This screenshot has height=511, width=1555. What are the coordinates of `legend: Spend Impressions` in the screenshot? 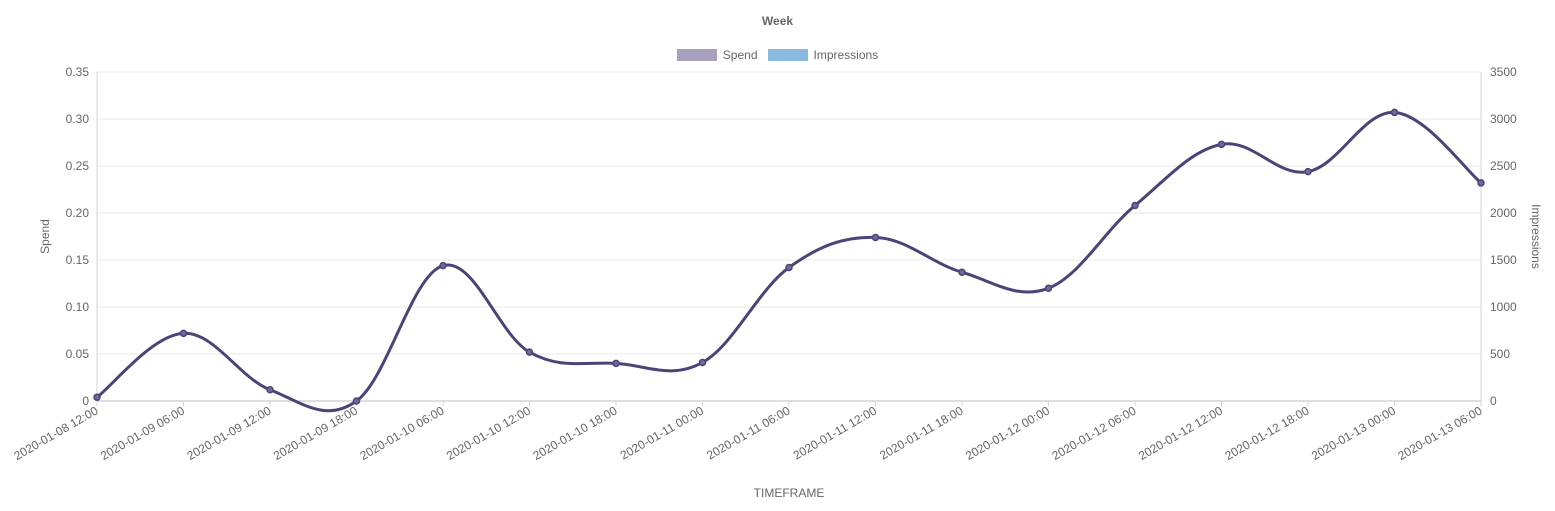 It's located at (777, 55).